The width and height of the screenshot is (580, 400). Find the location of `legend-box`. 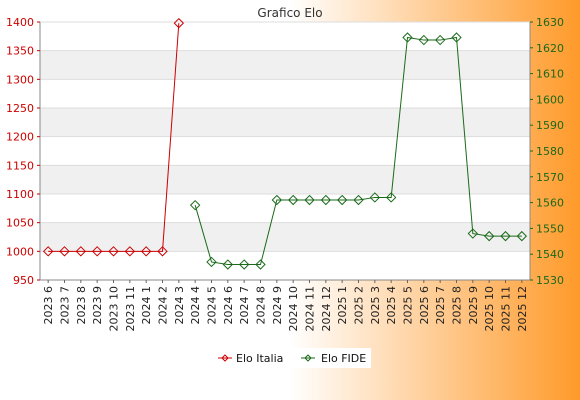

legend-box is located at coordinates (291, 358).